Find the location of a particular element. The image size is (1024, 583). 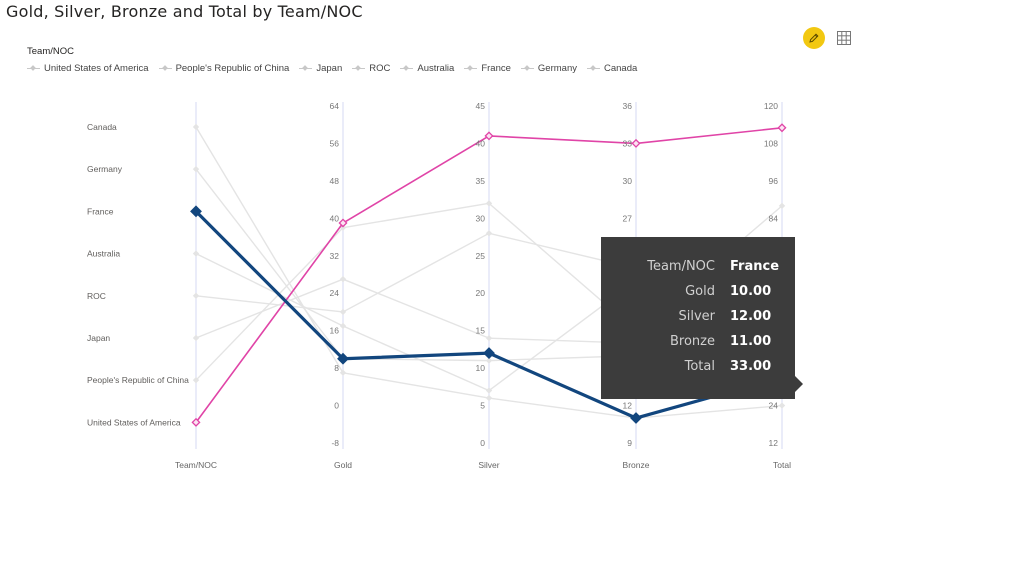

legend-item-china: People's Republic of China is located at coordinates (224, 68).